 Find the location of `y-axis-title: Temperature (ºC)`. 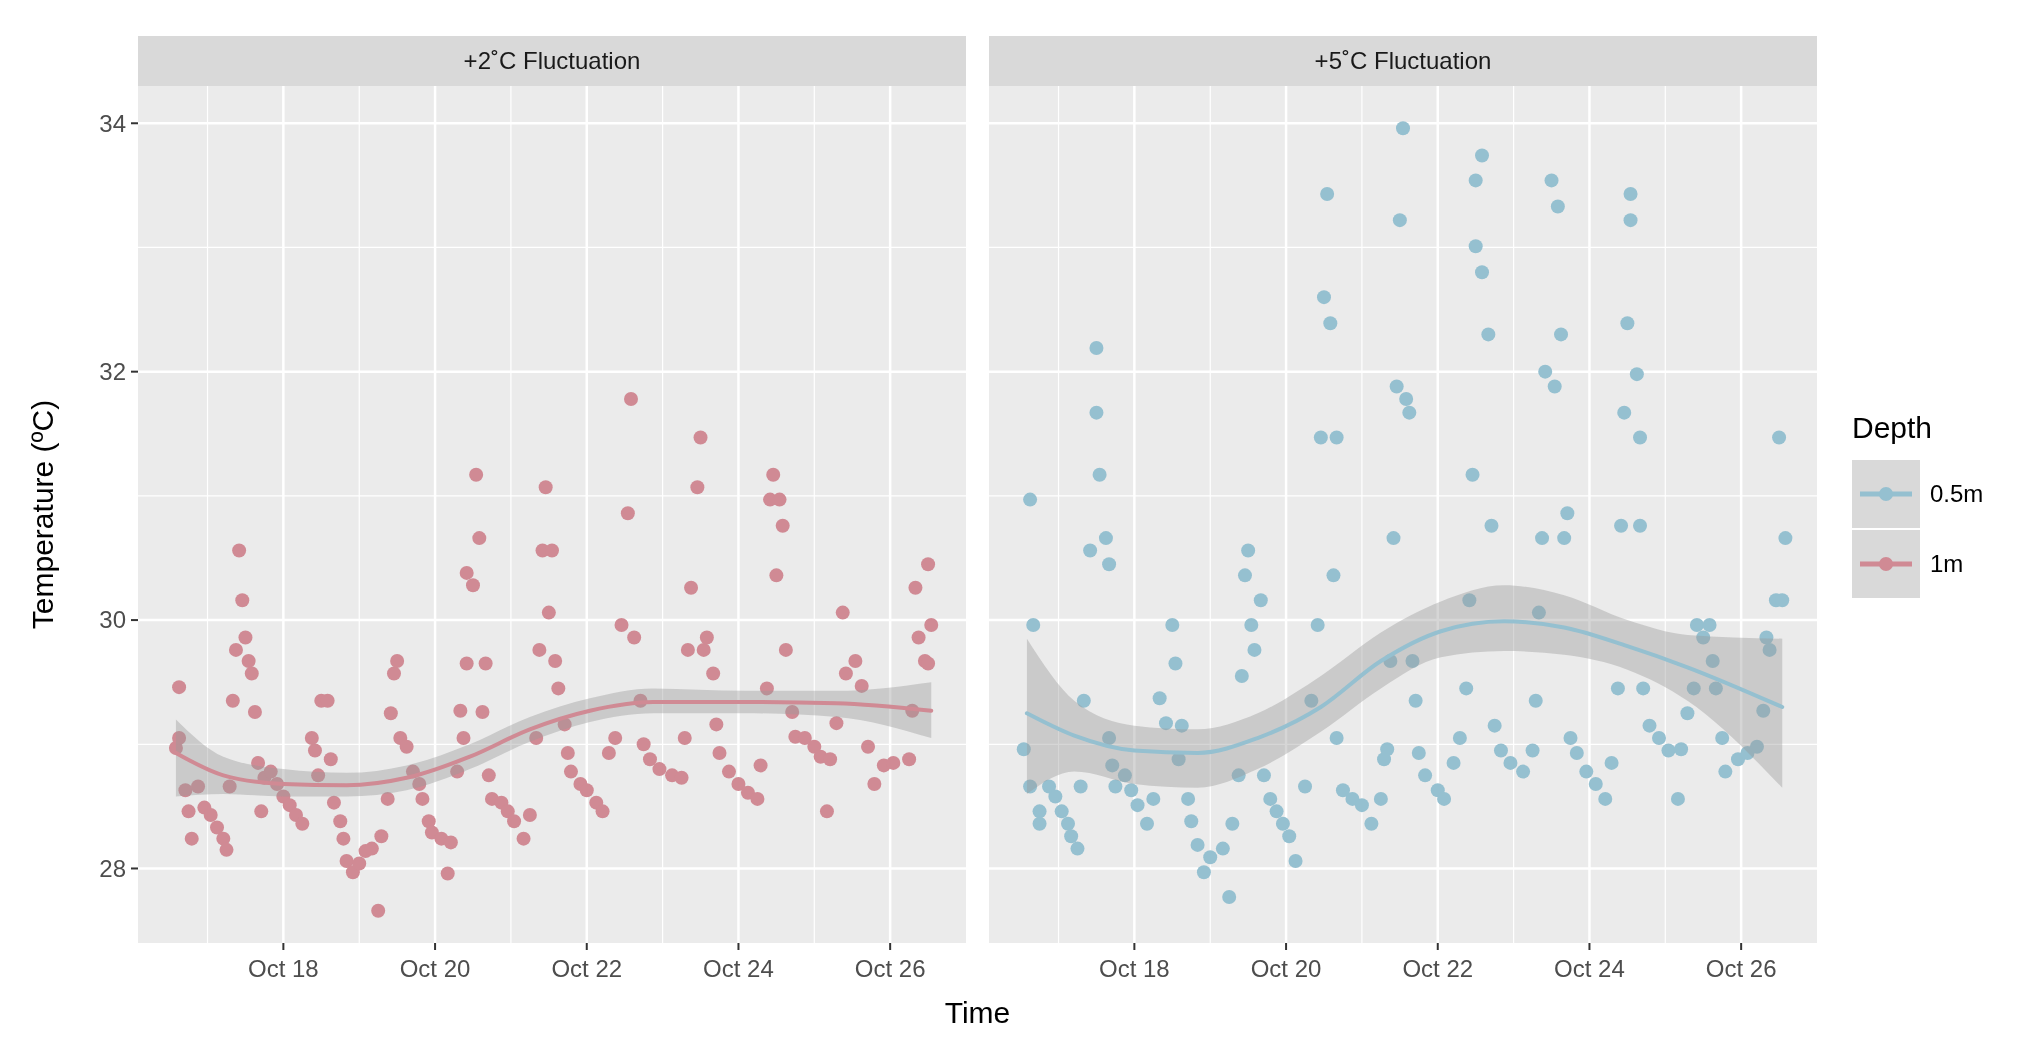

y-axis-title: Temperature (ºC) is located at coordinates (42, 514).